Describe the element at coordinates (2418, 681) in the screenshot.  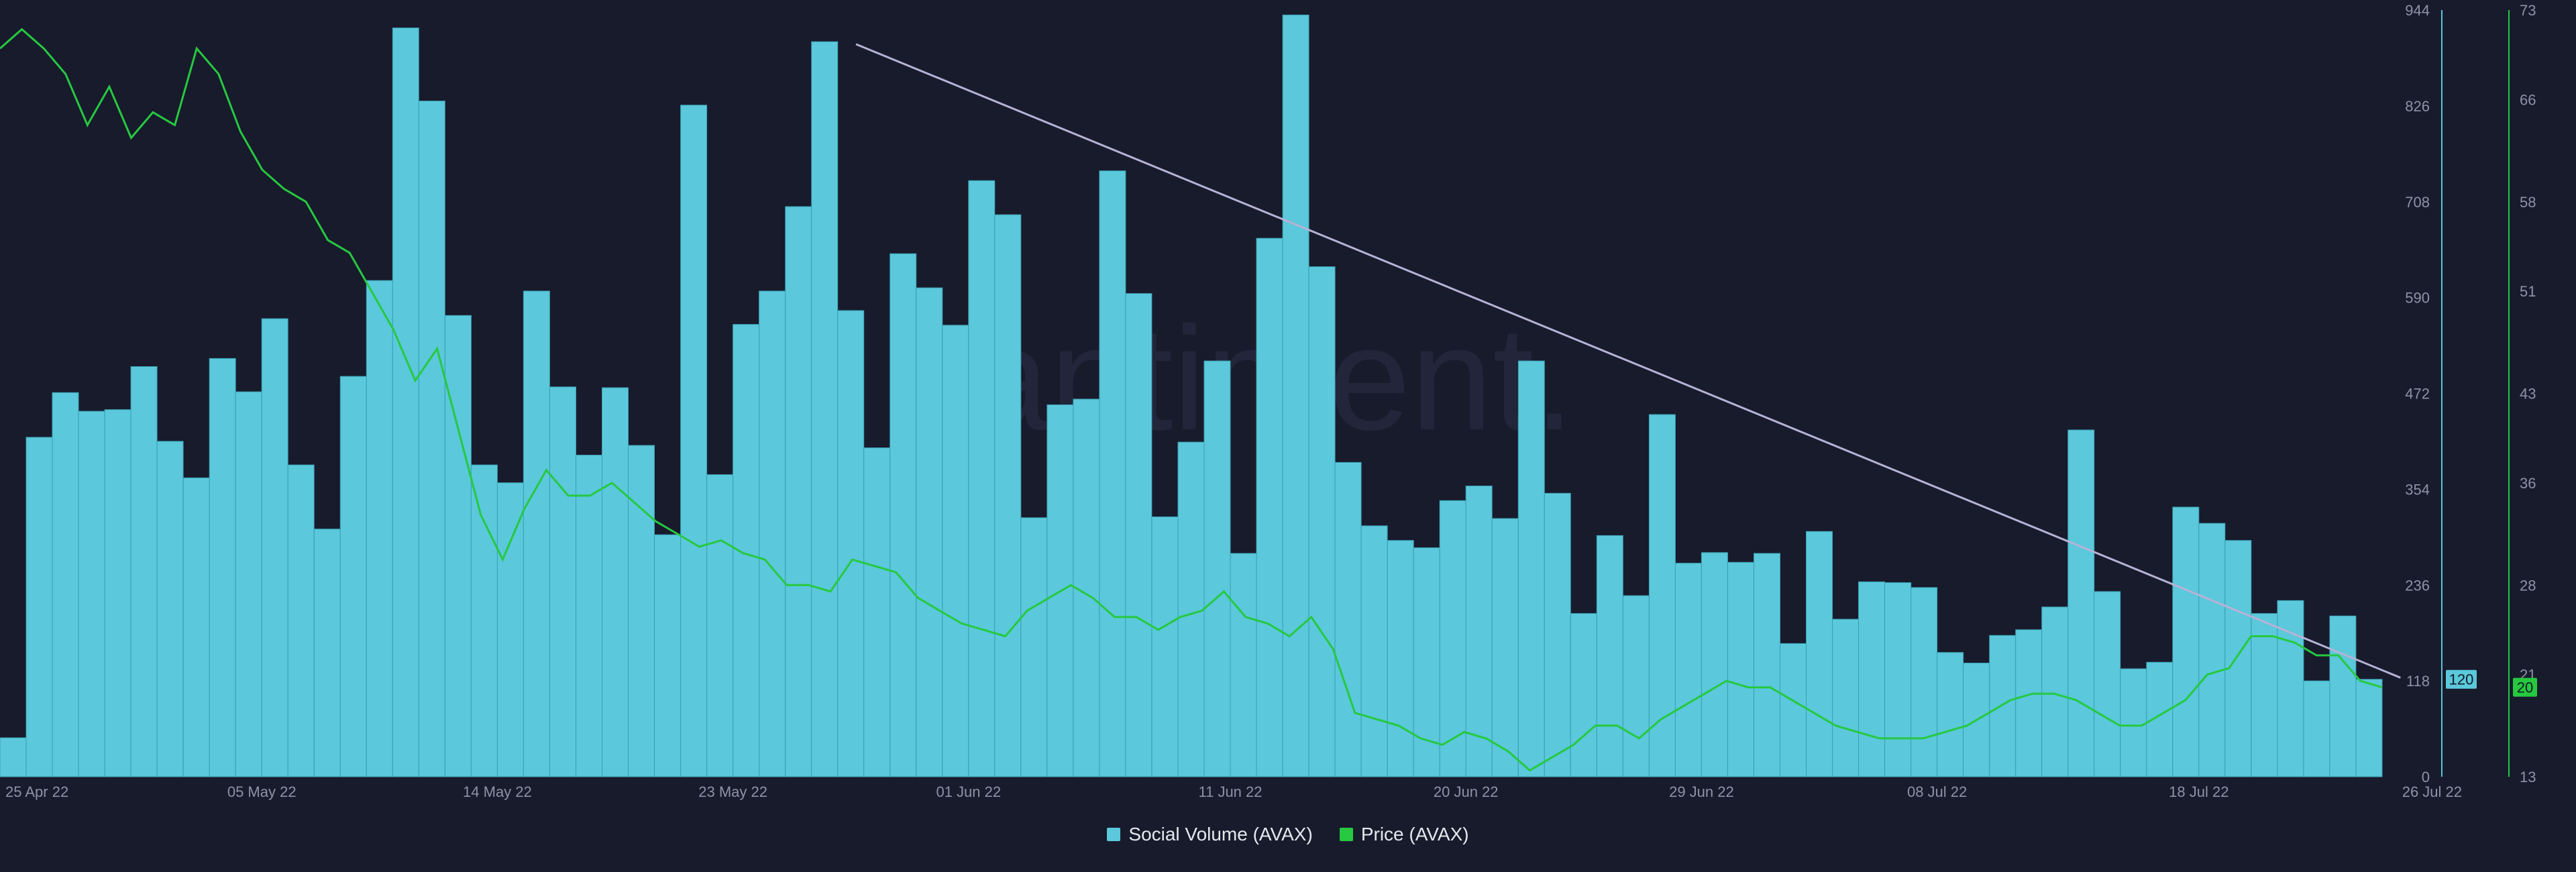
I see `social-tick-label: 118` at that location.